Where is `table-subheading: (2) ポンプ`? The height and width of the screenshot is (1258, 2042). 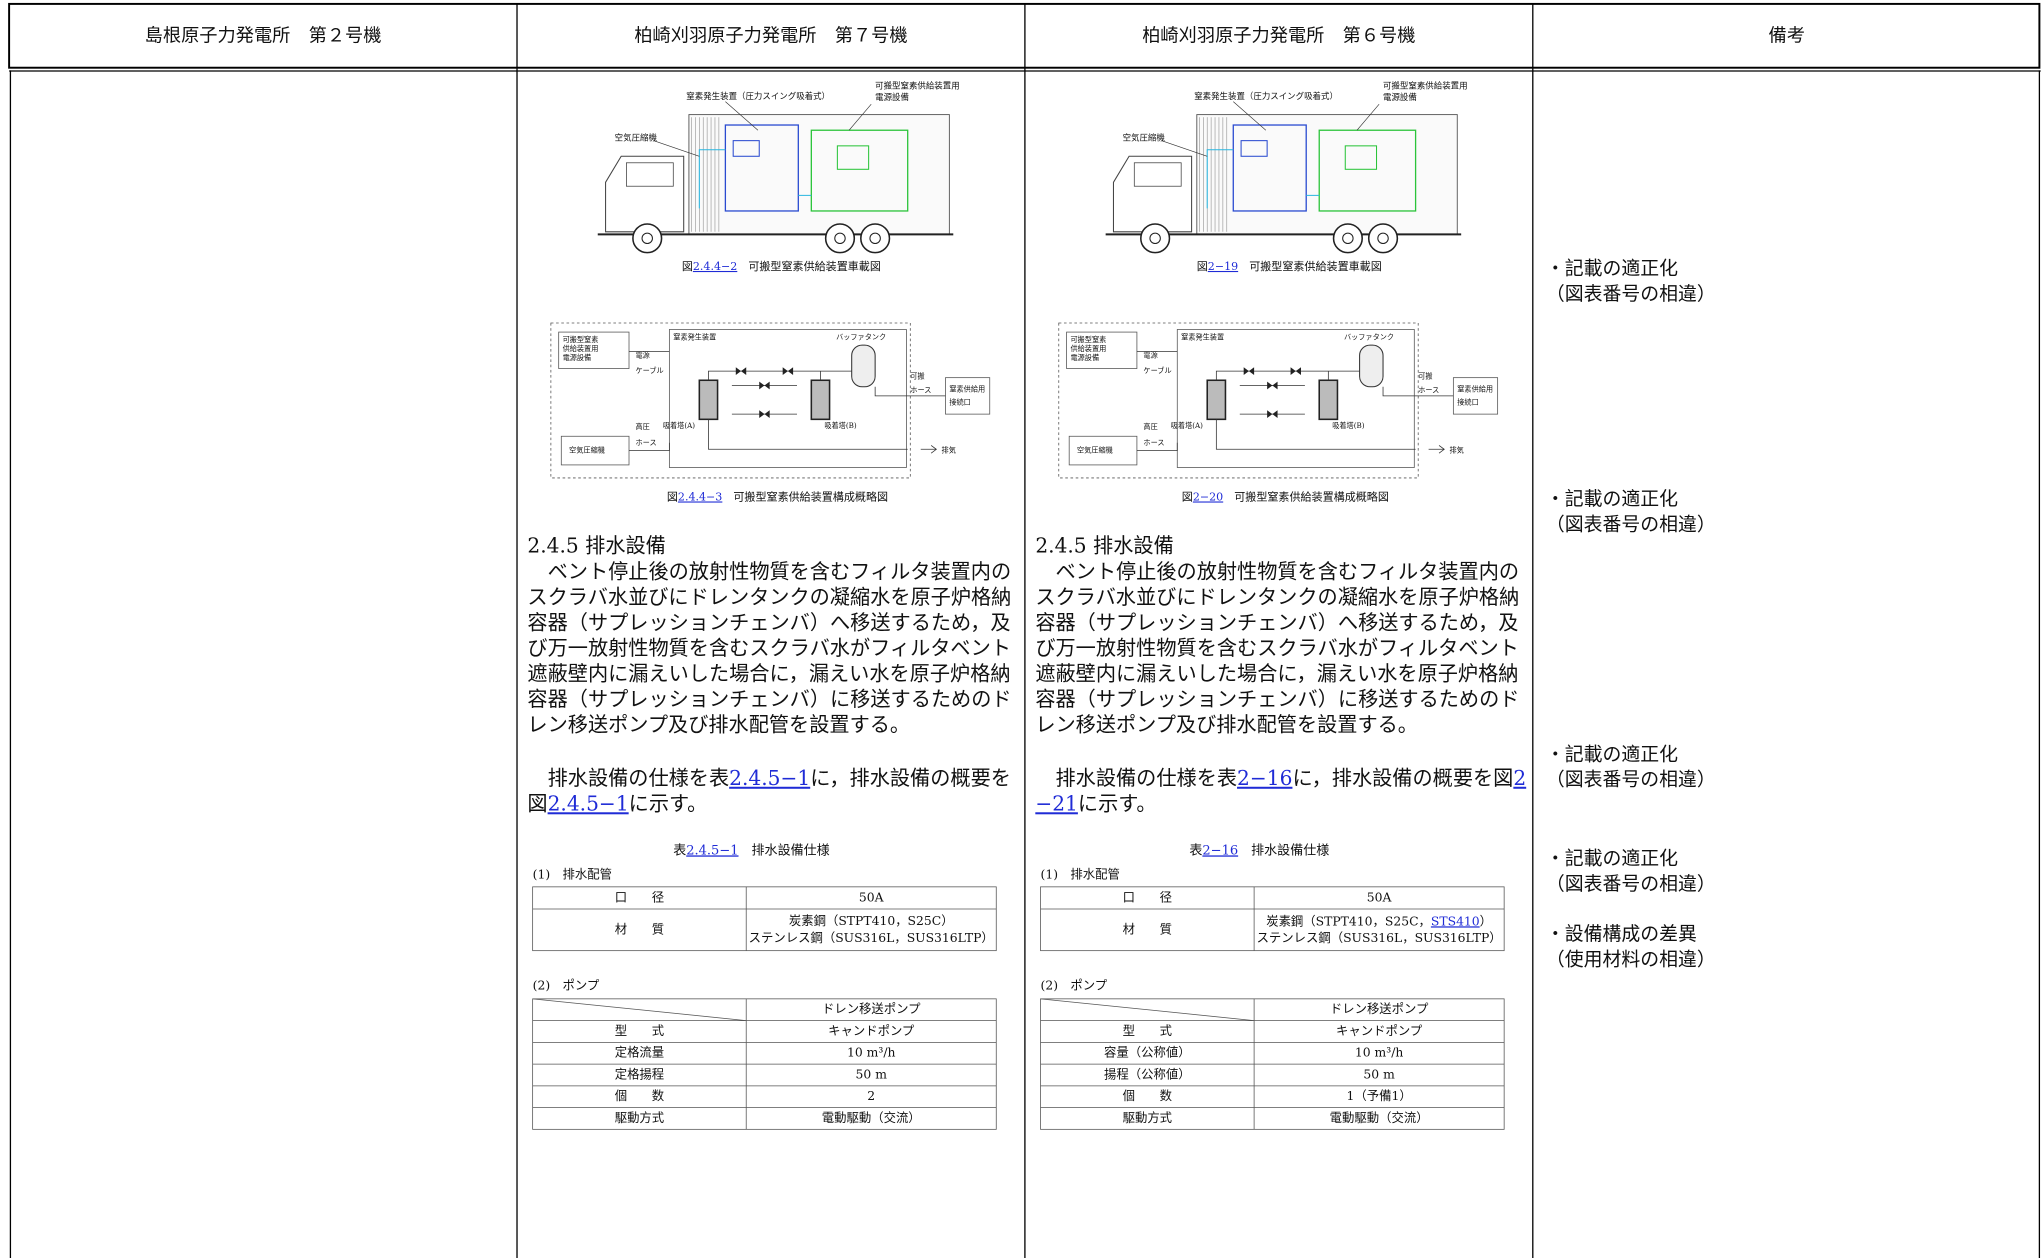
table-subheading: (2) ポンプ is located at coordinates (1074, 985).